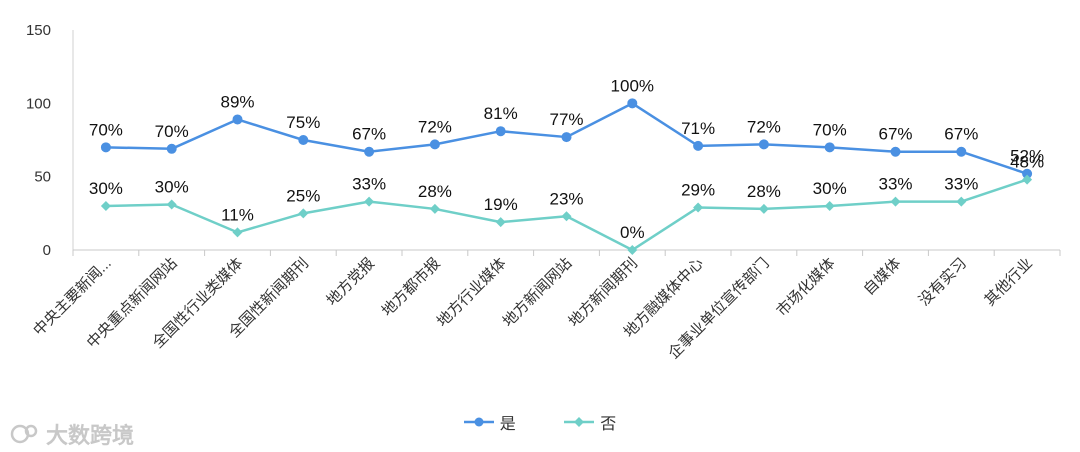  I want to click on legend-item-no: 否, so click(590, 422).